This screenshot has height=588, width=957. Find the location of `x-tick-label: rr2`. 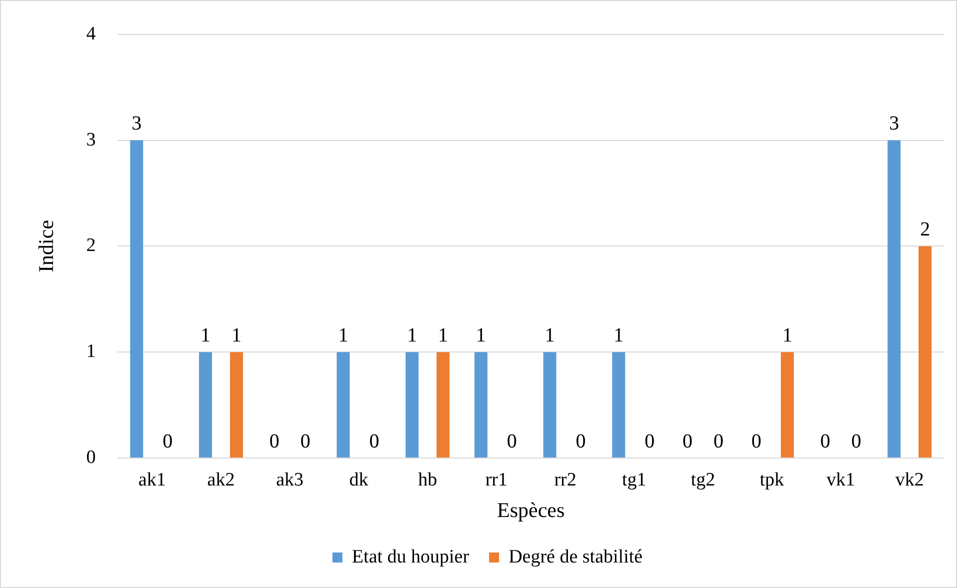

x-tick-label: rr2 is located at coordinates (565, 479).